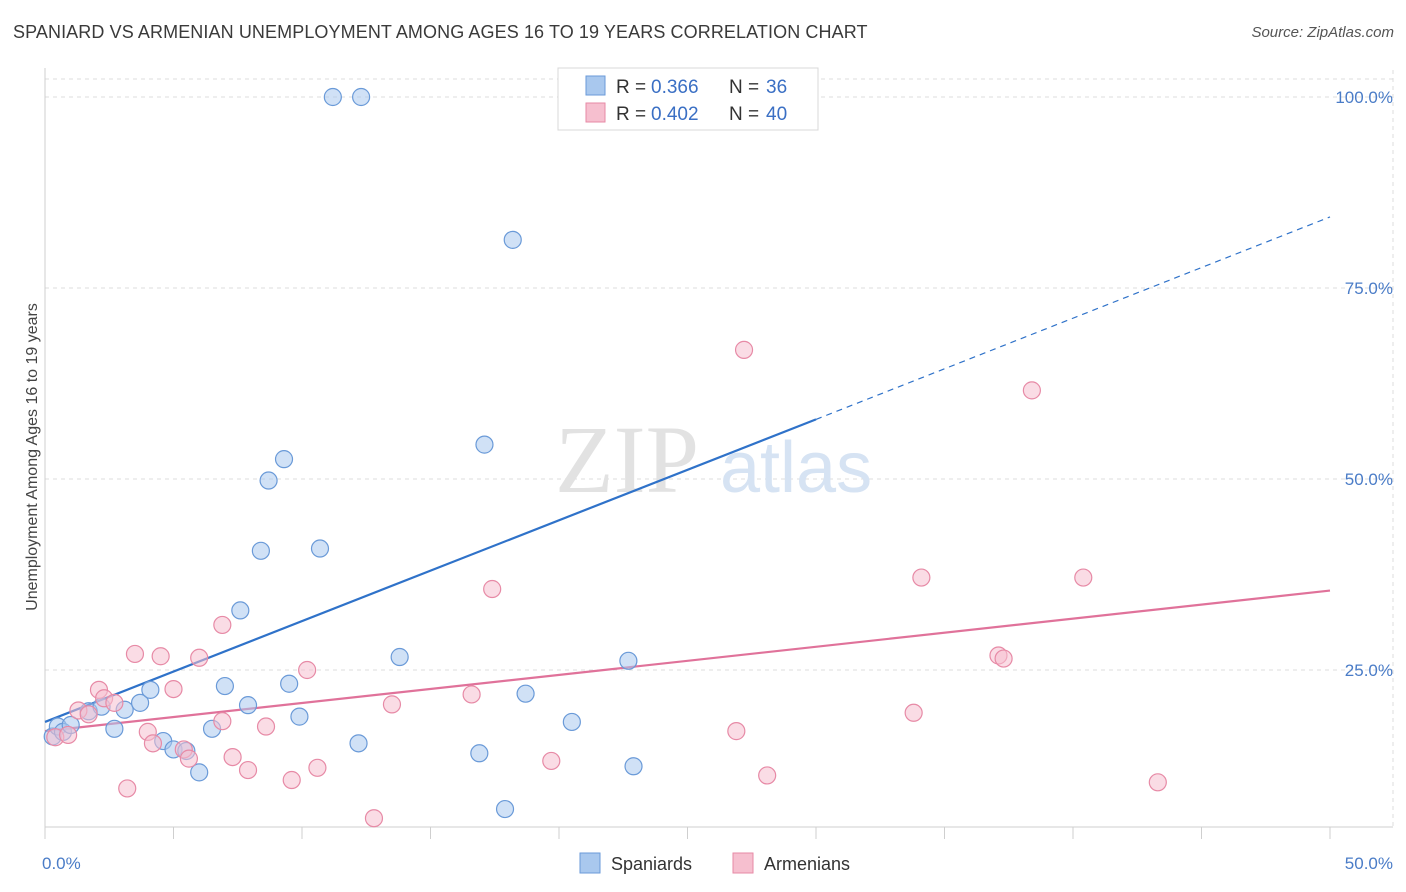  I want to click on legend-r-value-2: 0.402, so click(675, 114).